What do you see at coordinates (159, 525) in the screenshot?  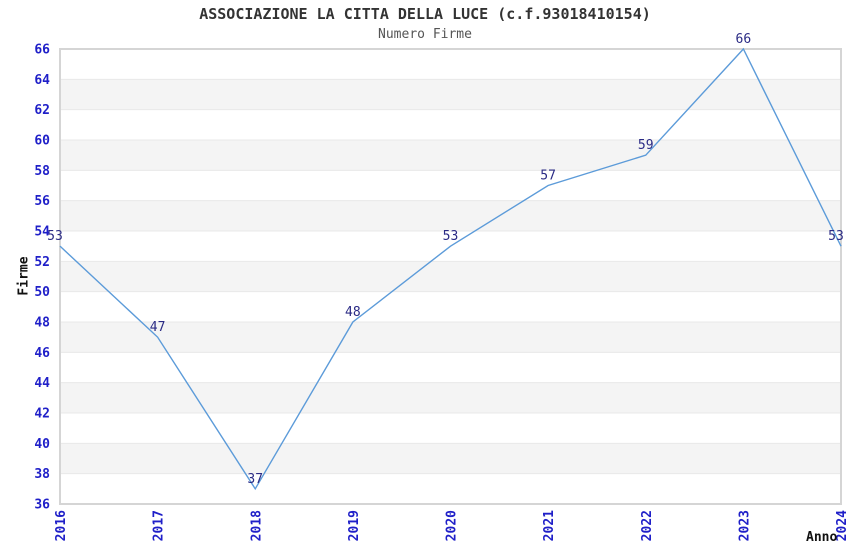 I see `x-tick-label: 2017` at bounding box center [159, 525].